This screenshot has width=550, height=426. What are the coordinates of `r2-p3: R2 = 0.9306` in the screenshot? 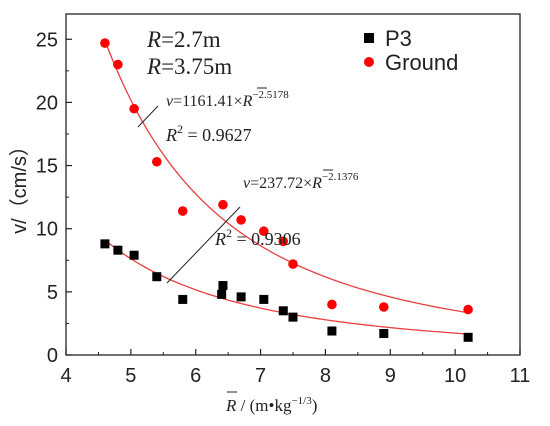 It's located at (257, 237).